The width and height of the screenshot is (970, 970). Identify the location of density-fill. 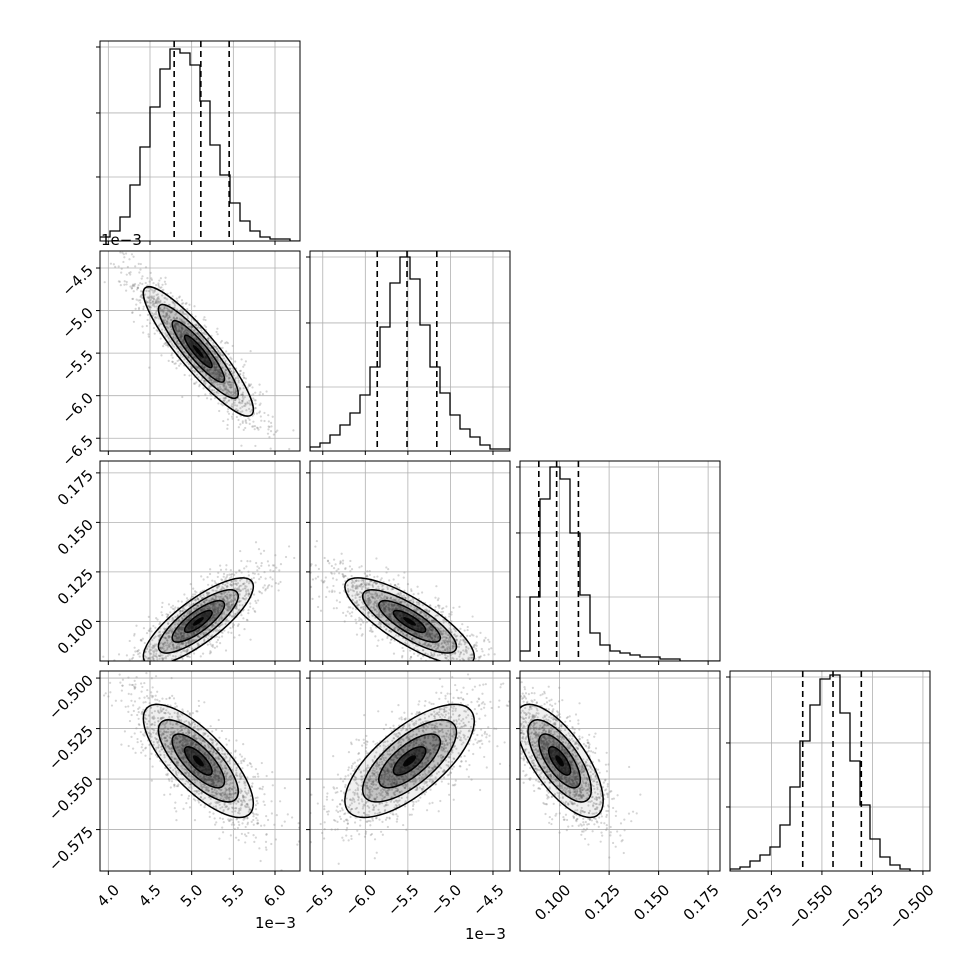
(198, 351).